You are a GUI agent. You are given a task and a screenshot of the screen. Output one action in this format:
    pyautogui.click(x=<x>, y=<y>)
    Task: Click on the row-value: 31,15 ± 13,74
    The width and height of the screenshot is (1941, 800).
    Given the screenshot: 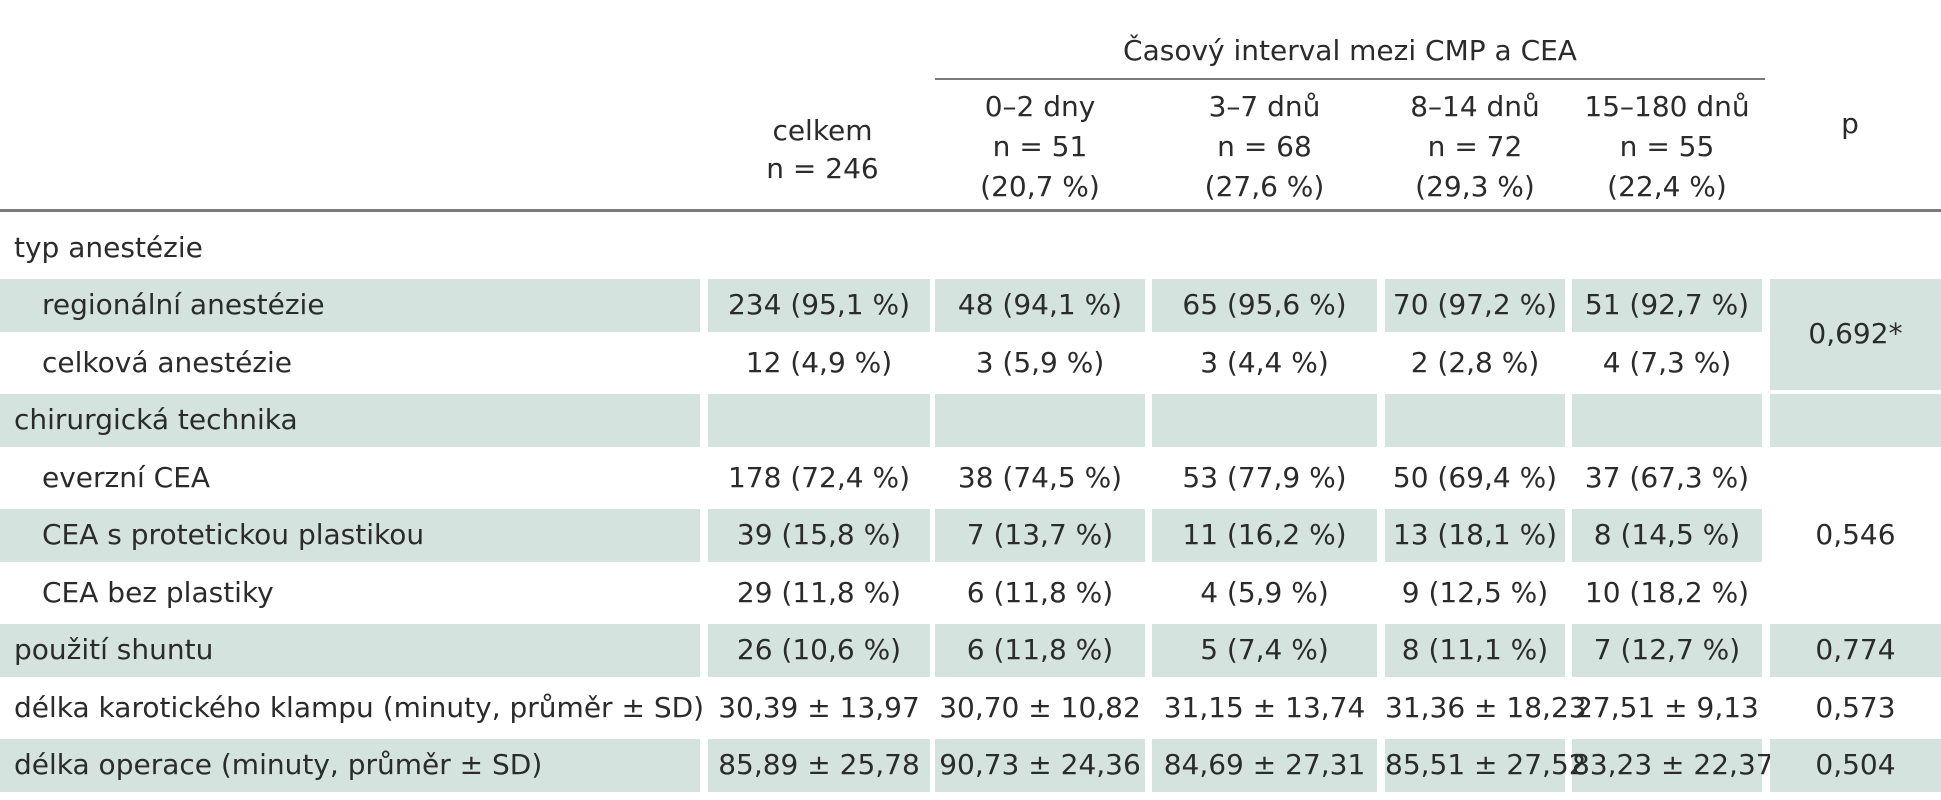 What is the action you would take?
    pyautogui.click(x=1264, y=707)
    